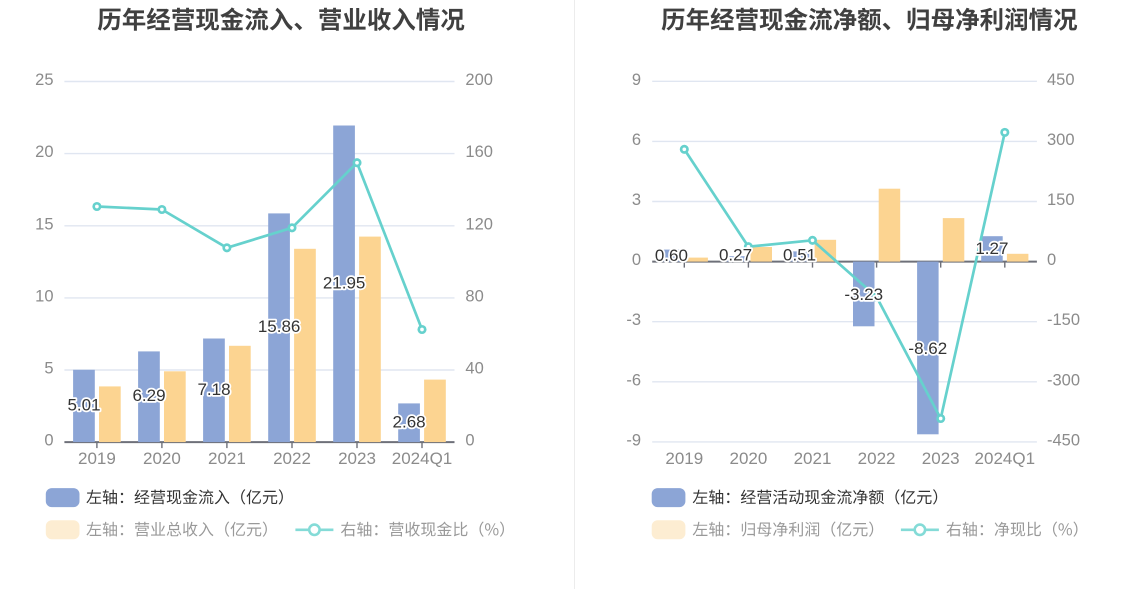 The image size is (1148, 589). Describe the element at coordinates (1061, 200) in the screenshot. I see `svg-text: 150` at that location.